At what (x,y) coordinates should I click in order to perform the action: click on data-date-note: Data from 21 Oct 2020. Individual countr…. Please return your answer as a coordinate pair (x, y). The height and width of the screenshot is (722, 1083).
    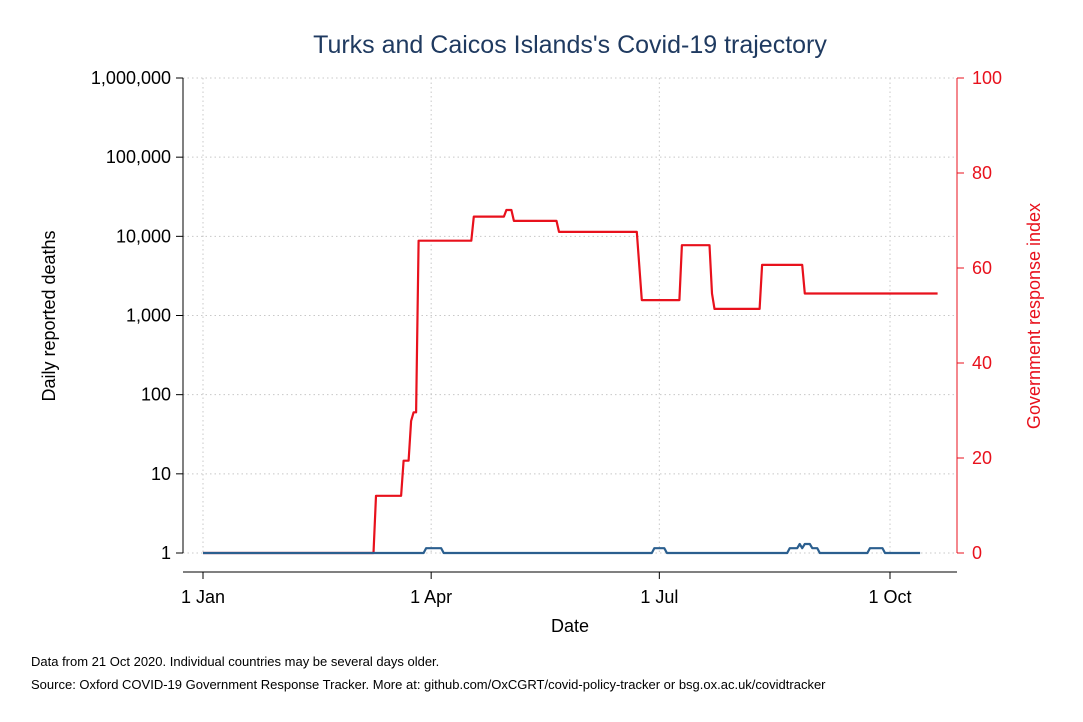
    Looking at the image, I should click on (235, 661).